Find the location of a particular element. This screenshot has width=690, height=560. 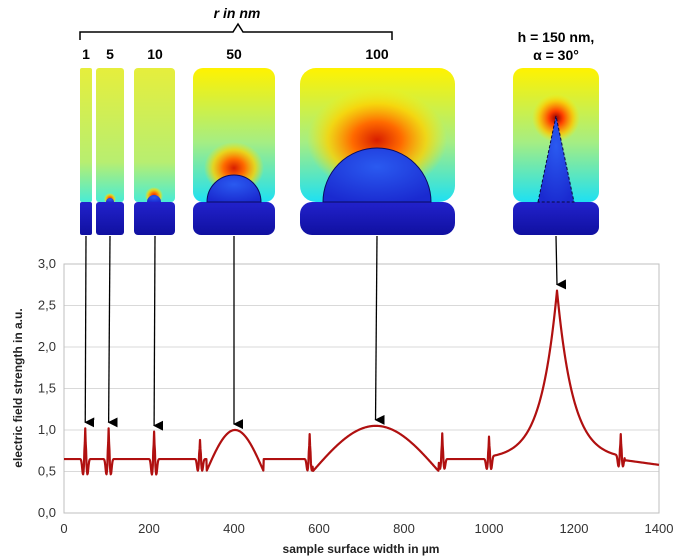

x-axis-label: sample surface width in µm is located at coordinates (361, 549).